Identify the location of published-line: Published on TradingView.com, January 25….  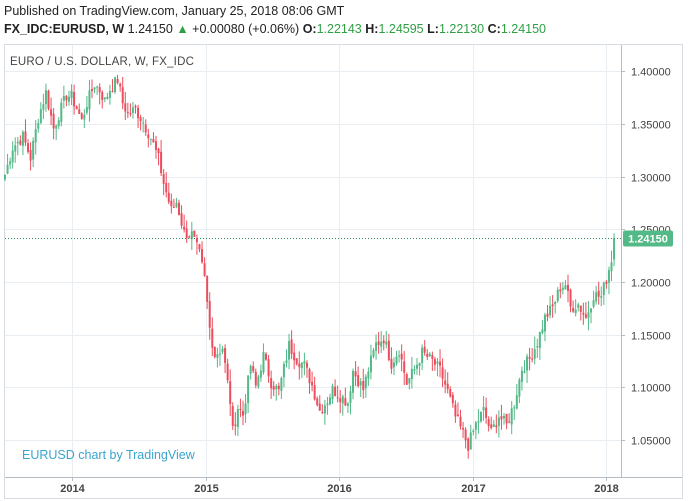
(174, 11).